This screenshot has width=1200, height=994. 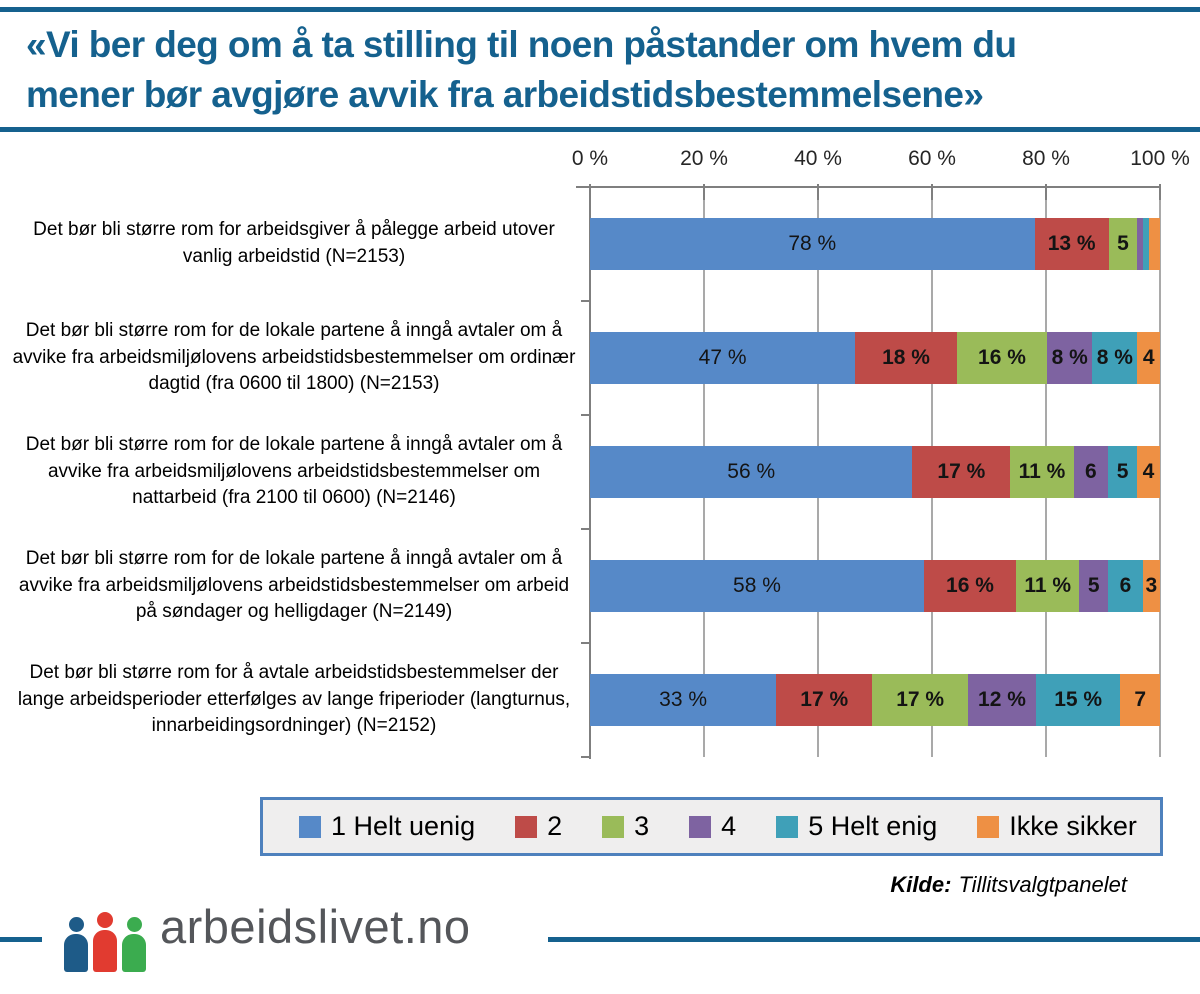 I want to click on bar-row: 33 % 17 % 17 % 12 % 15 % 7, so click(x=875, y=700).